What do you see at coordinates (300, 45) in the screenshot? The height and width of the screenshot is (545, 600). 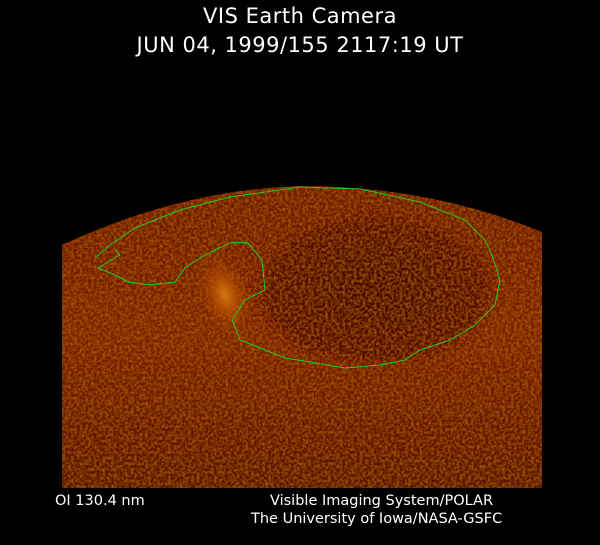 I see `image-timestamp: JUN 04, 1999/155 2117:19 UT` at bounding box center [300, 45].